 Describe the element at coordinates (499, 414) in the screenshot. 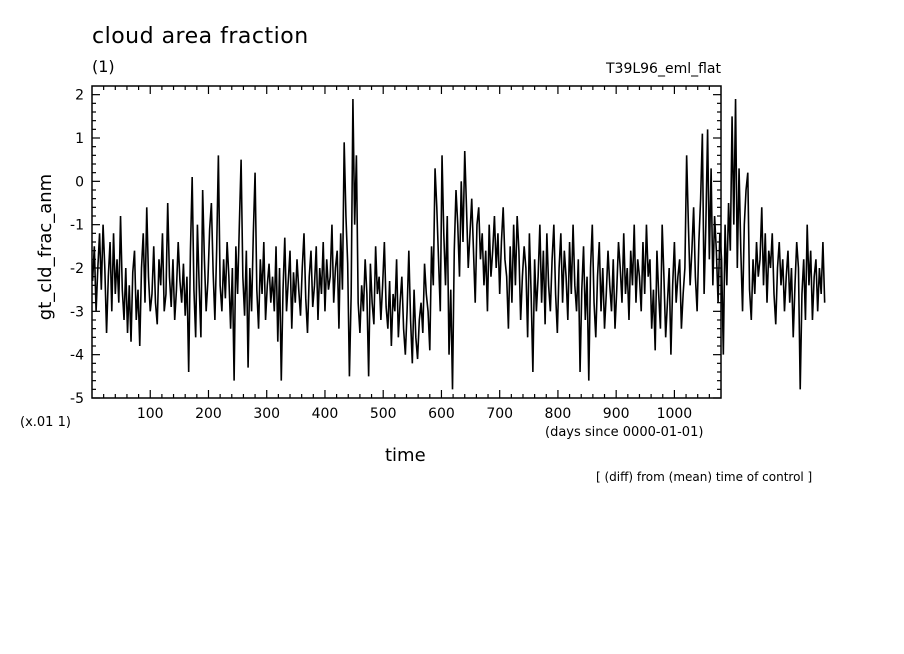

I see `x-tick-label: 700` at that location.